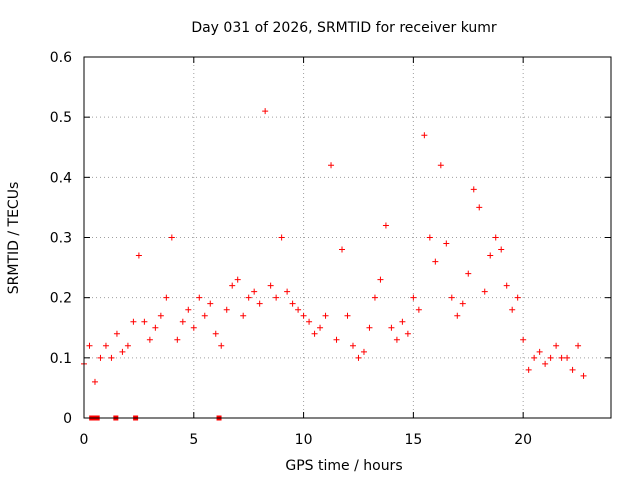 The image size is (640, 480). I want to click on y-tick-label: 0.6, so click(61, 58).